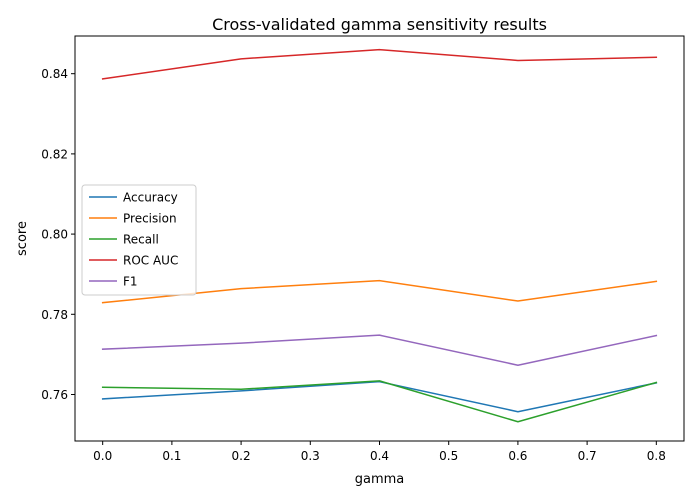 The height and width of the screenshot is (504, 700). Describe the element at coordinates (54, 235) in the screenshot. I see `y-tick-label: 0.80` at that location.